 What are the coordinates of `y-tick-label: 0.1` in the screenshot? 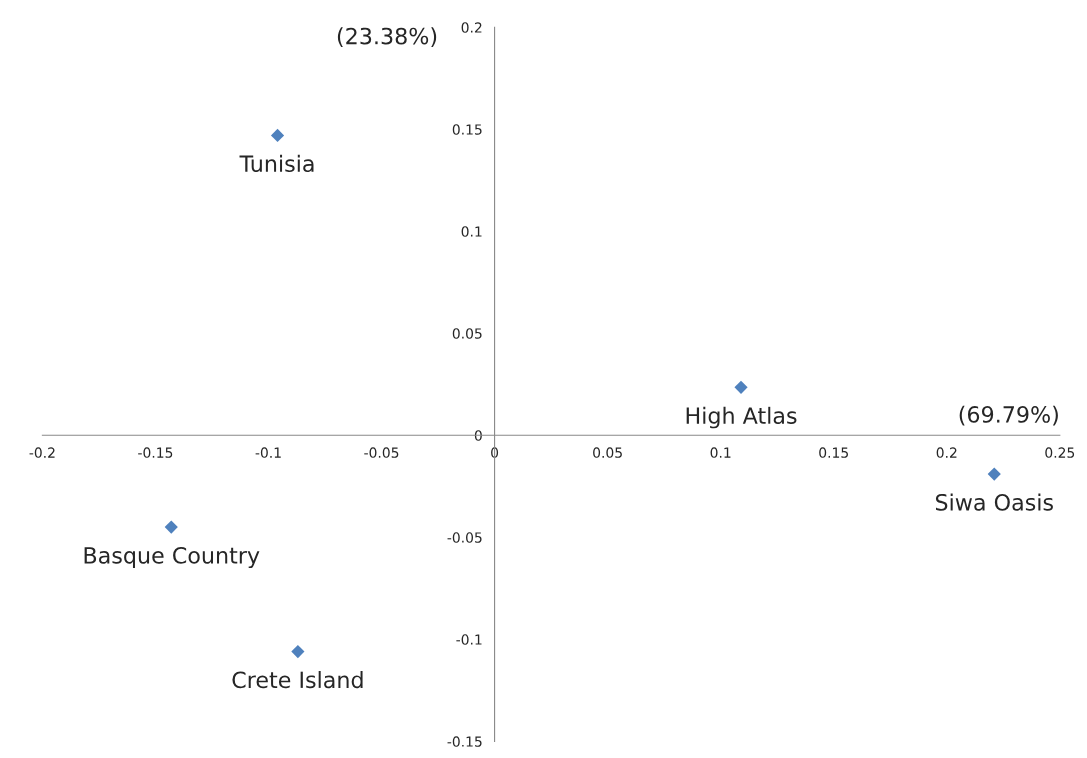 It's located at (471, 231).